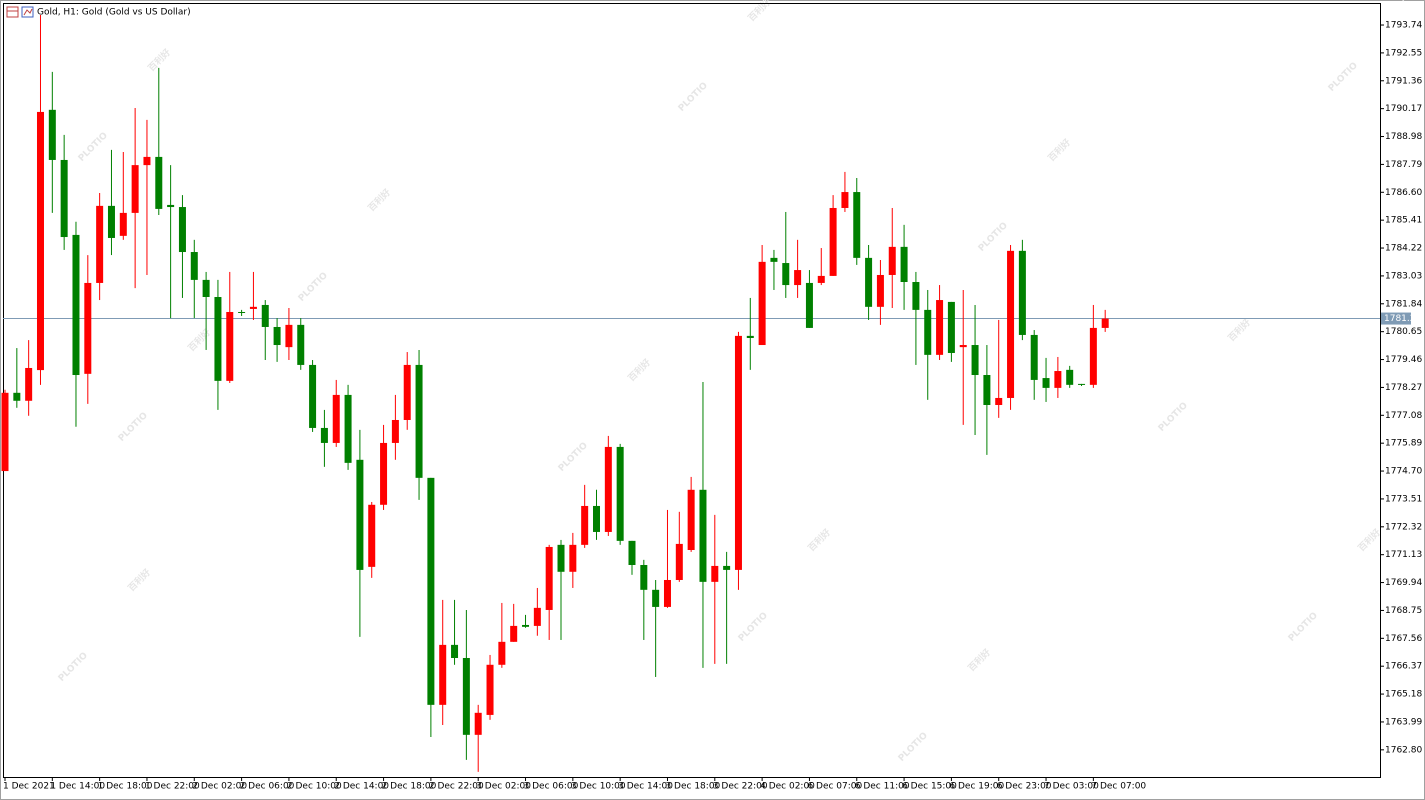 Image resolution: width=1425 pixels, height=800 pixels. I want to click on x-tick-label: 6 Dec 15:00, so click(929, 787).